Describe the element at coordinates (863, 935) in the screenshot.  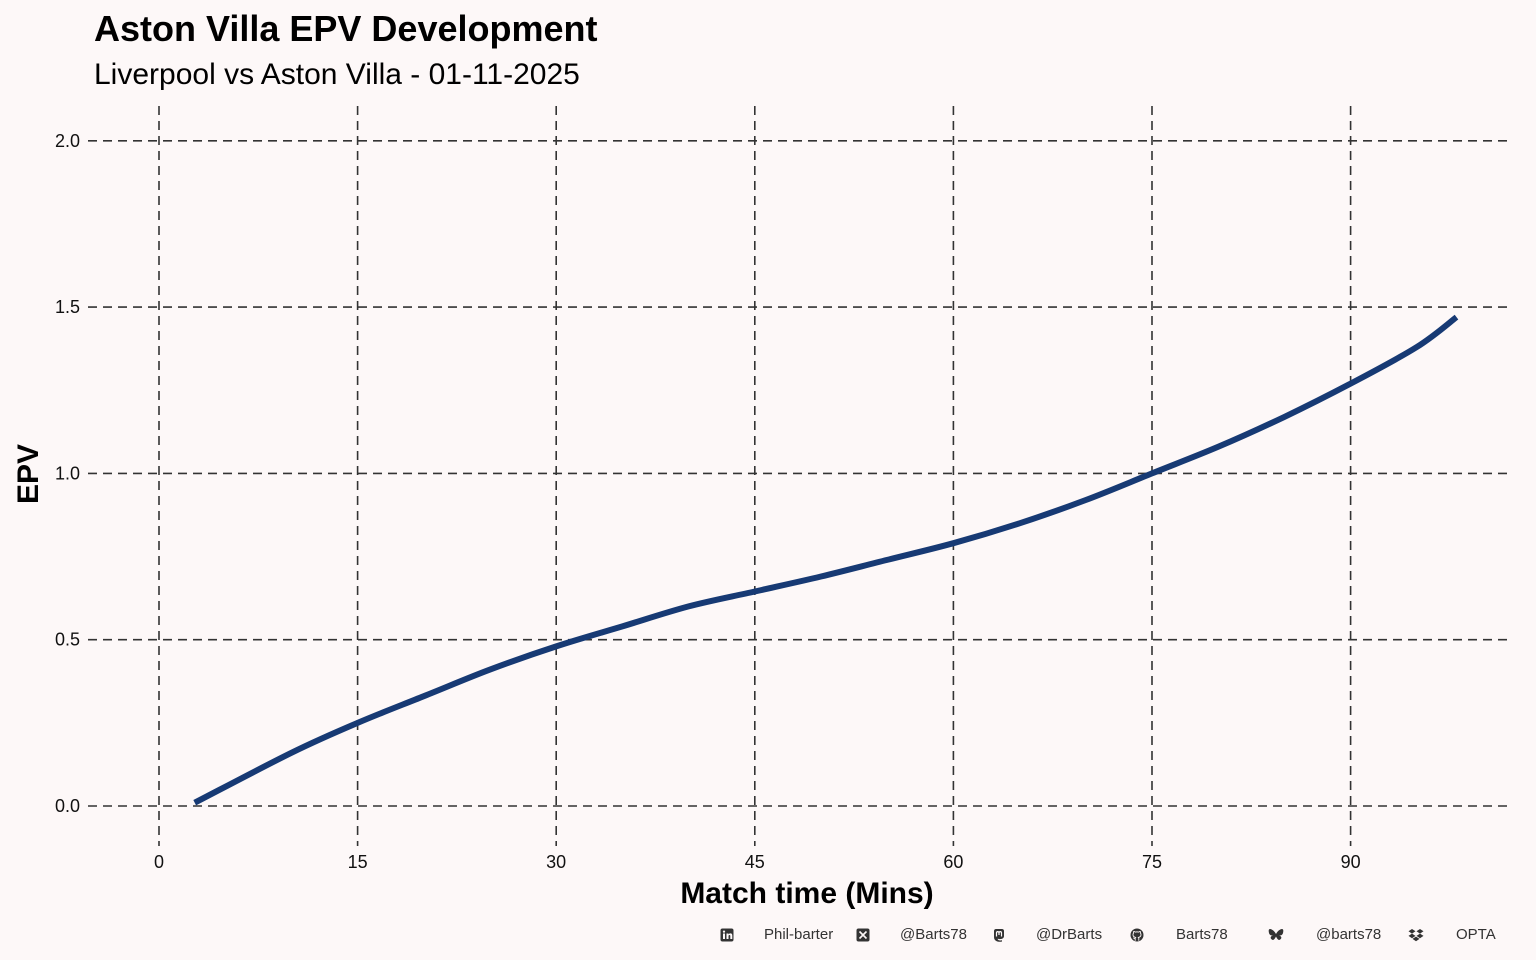
I see `x-twitter-icon` at that location.